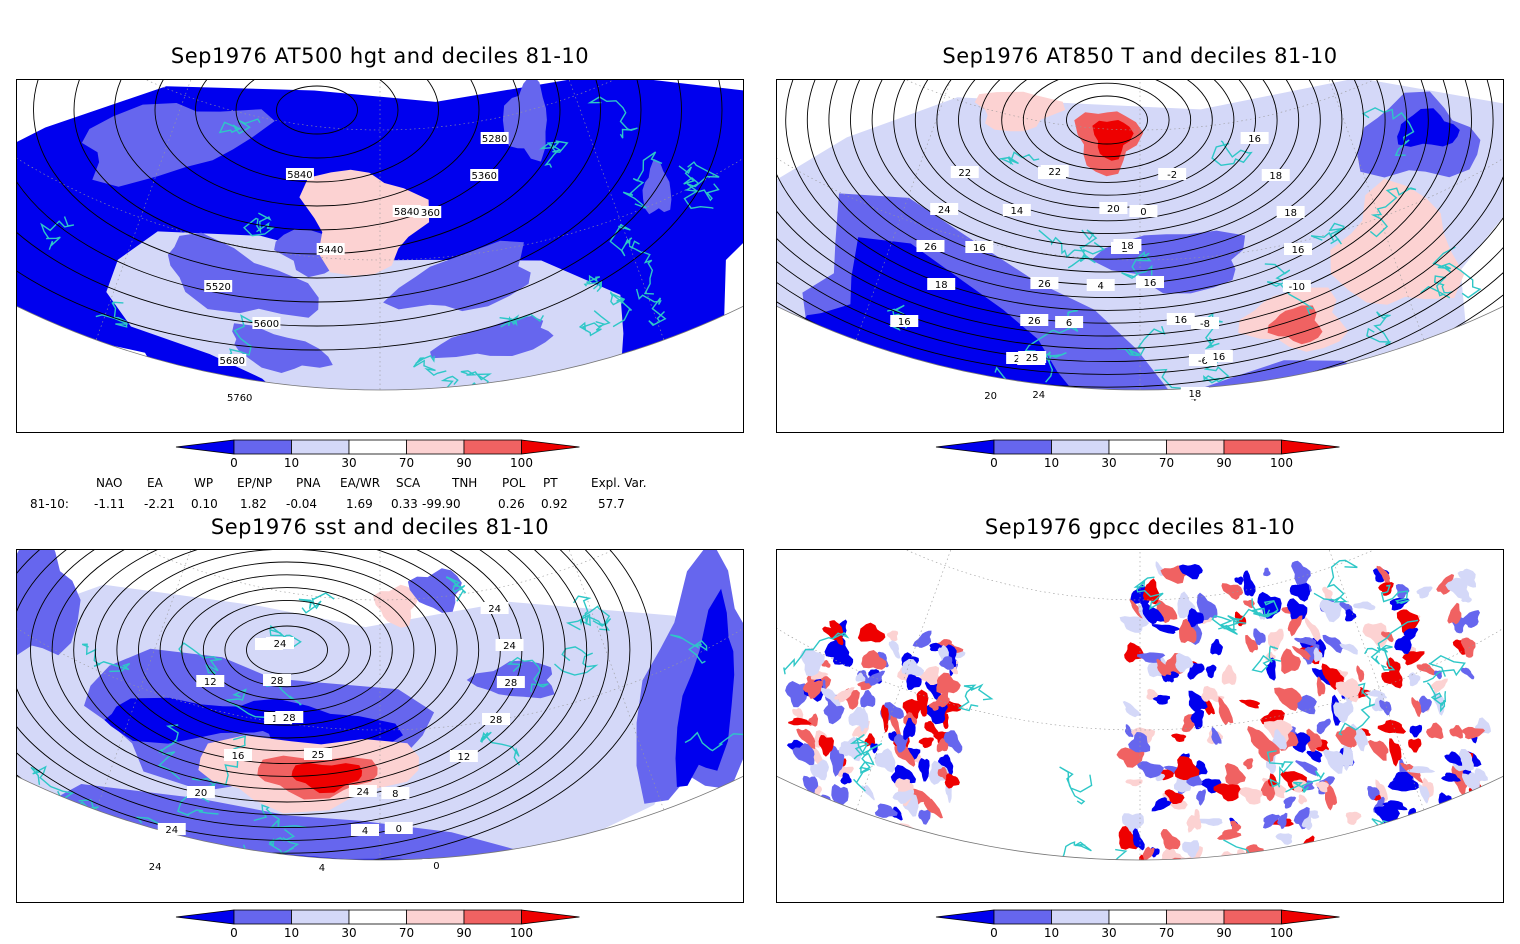 This screenshot has width=1520, height=944. Describe the element at coordinates (1205, 324) in the screenshot. I see `contour-label: -8` at that location.